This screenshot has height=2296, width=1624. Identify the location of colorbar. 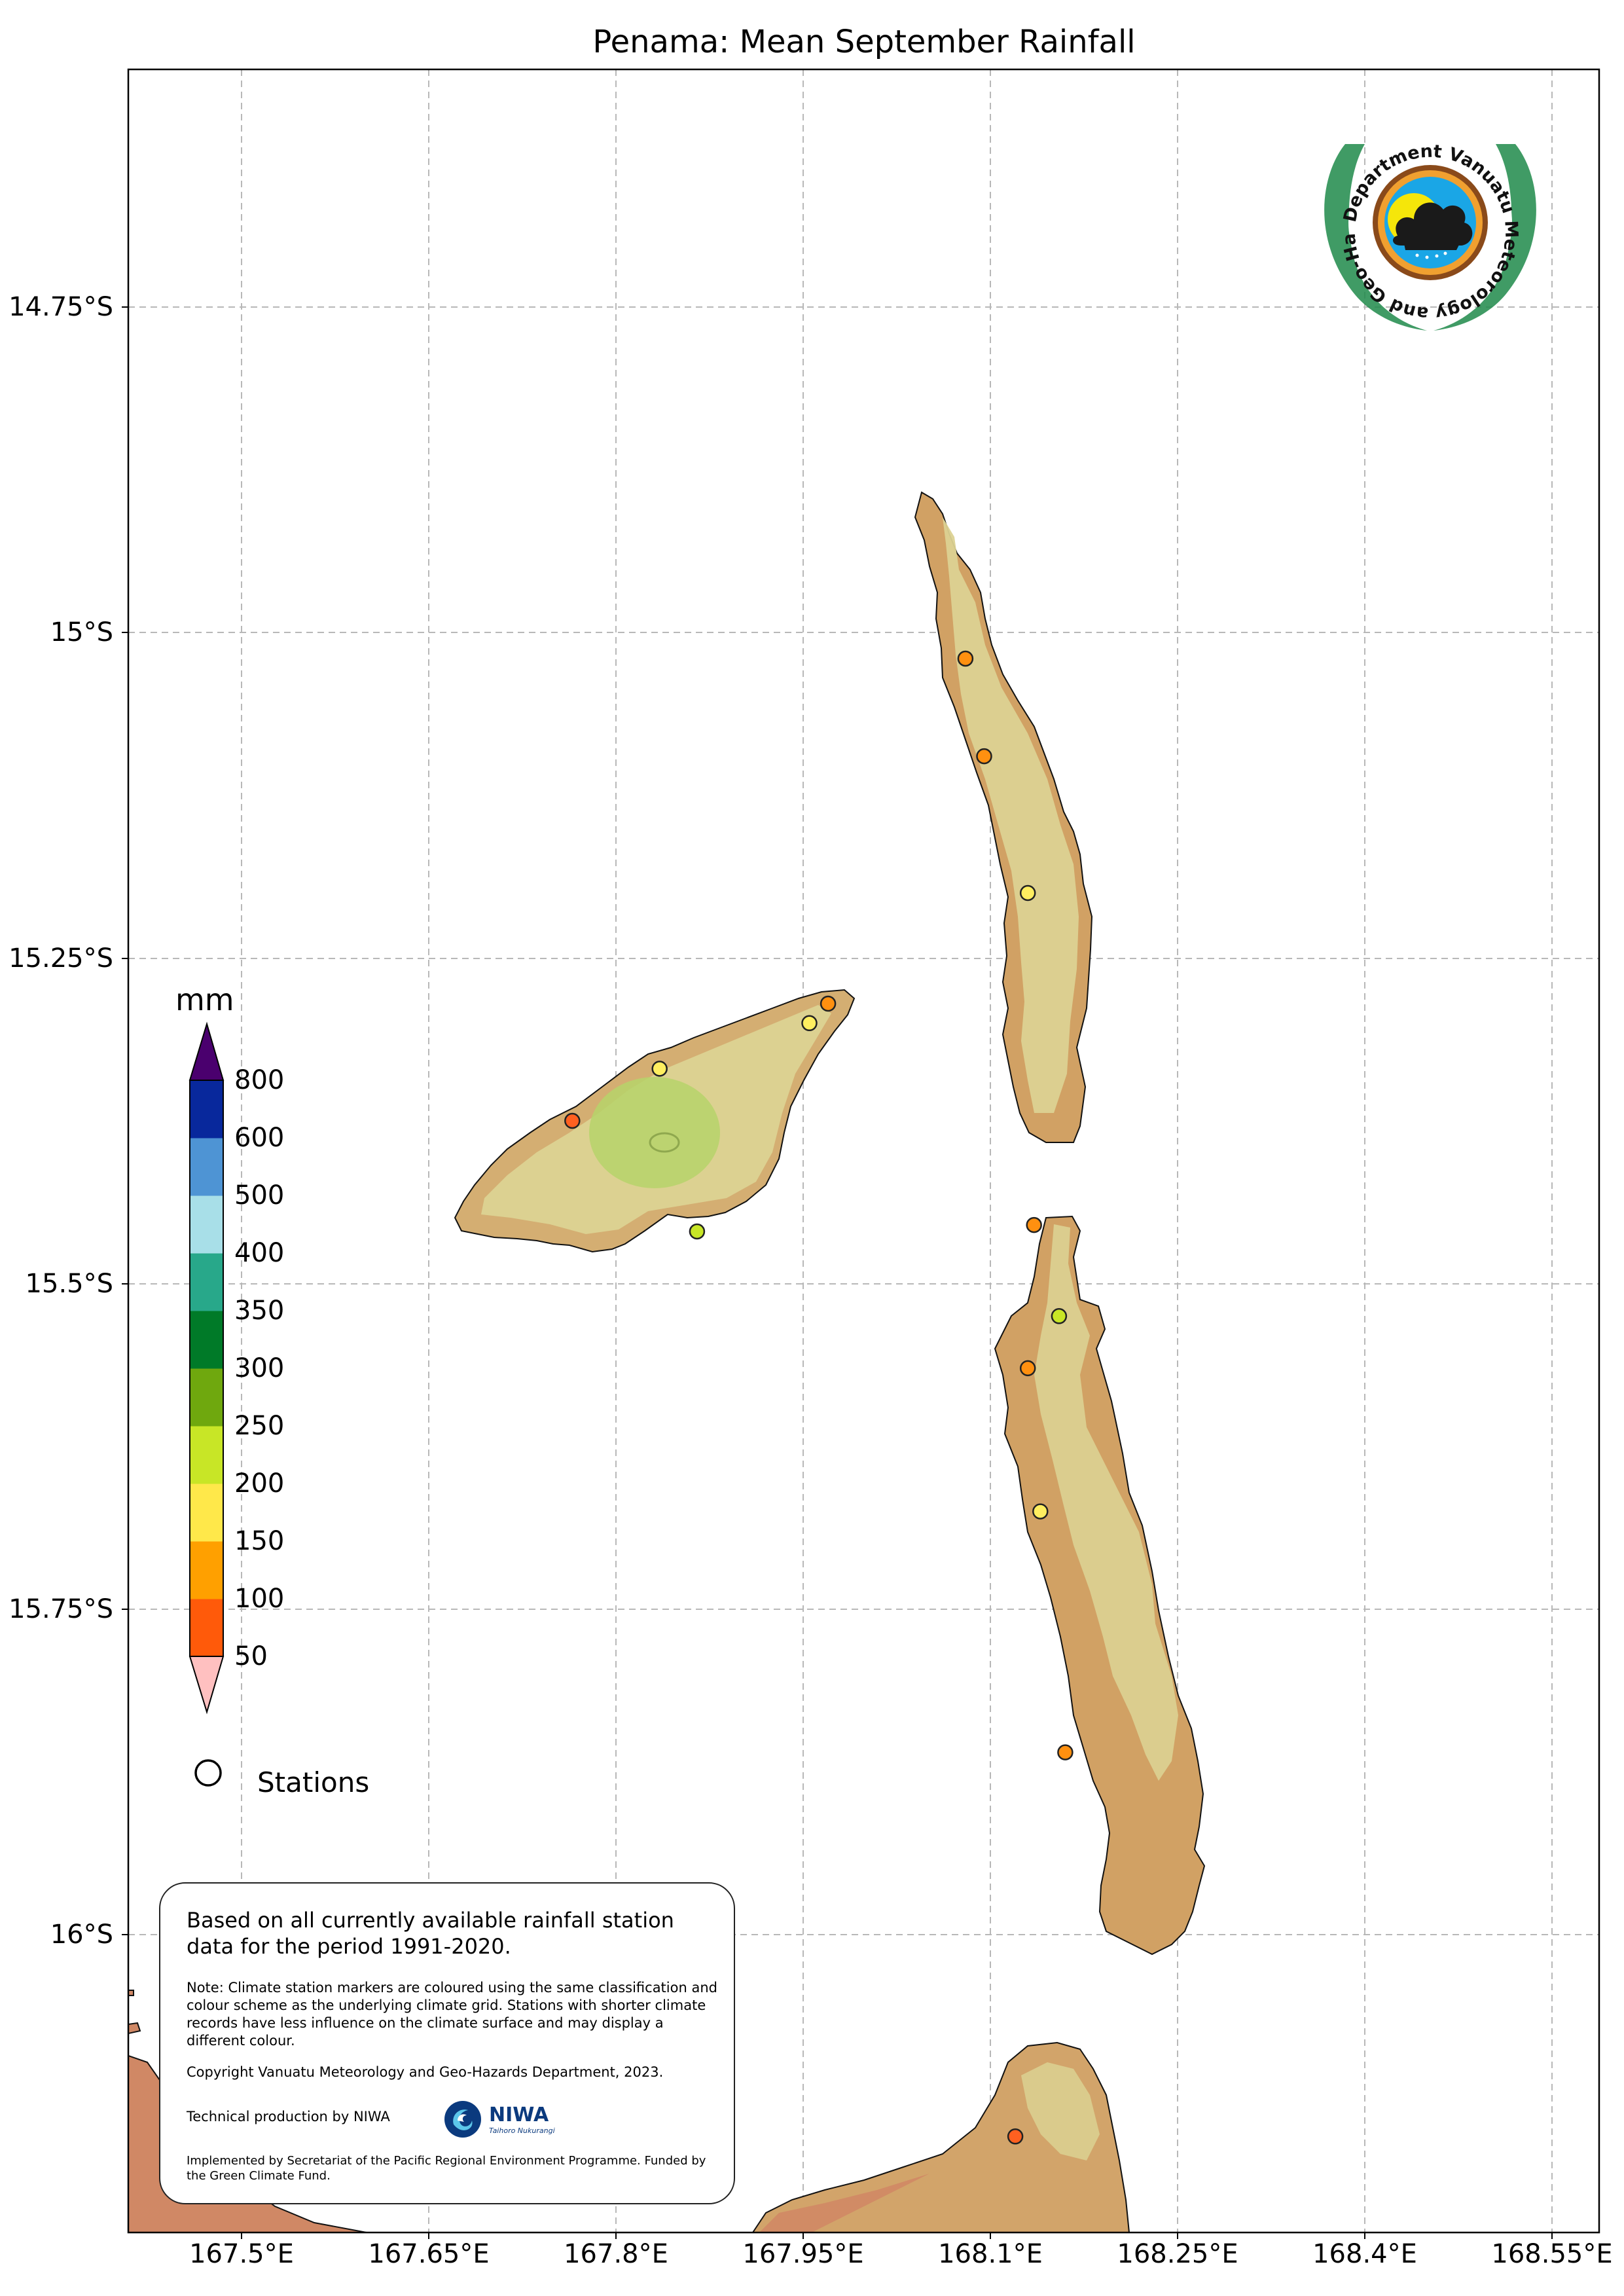
(207, 1368).